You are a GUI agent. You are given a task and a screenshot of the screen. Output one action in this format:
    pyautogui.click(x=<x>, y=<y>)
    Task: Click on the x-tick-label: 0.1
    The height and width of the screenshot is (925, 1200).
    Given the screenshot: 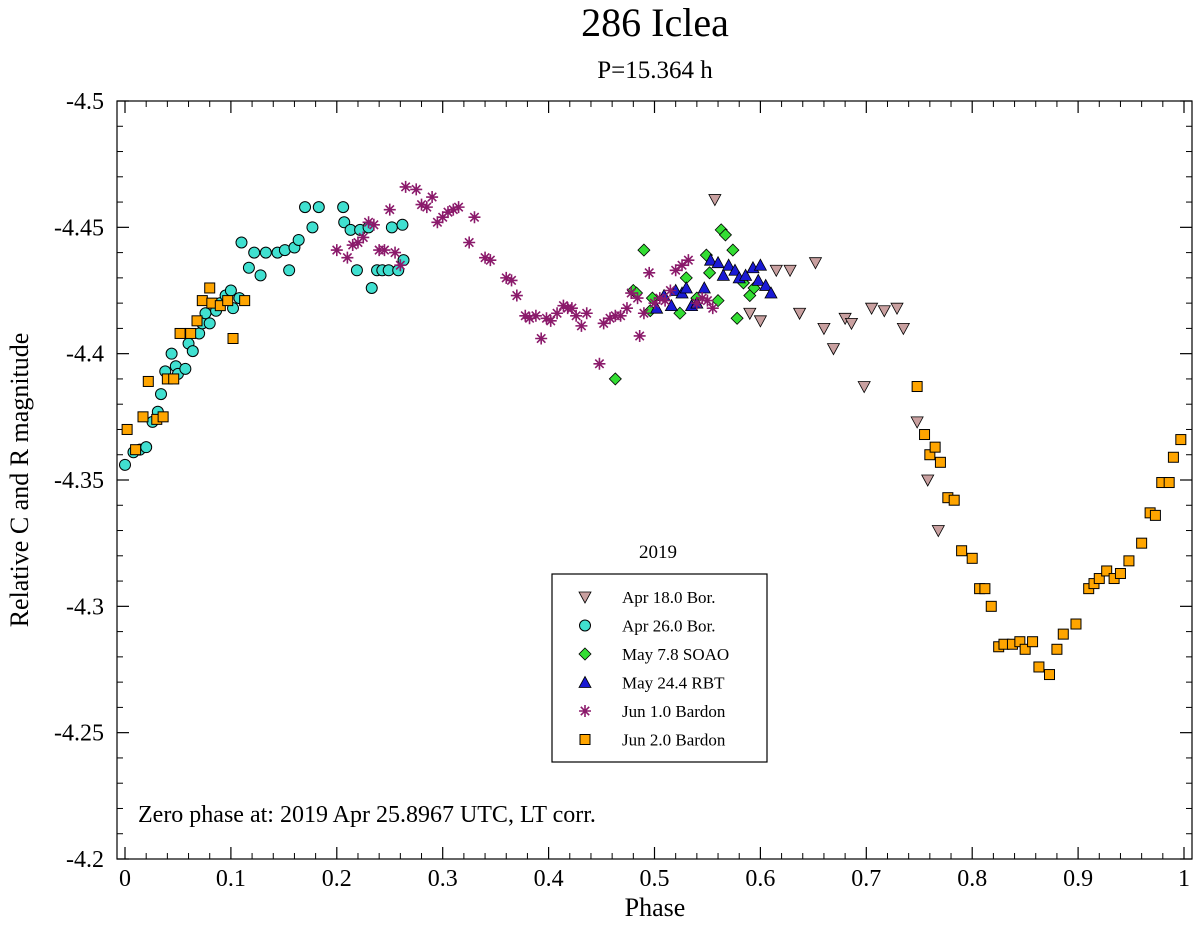 What is the action you would take?
    pyautogui.click(x=231, y=879)
    